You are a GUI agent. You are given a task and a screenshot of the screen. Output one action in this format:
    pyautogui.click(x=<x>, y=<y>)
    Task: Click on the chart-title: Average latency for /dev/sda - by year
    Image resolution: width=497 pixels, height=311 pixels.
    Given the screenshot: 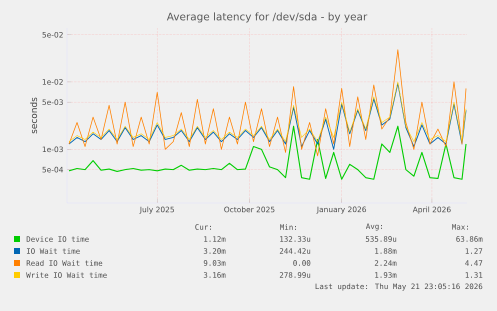 What is the action you would take?
    pyautogui.click(x=267, y=17)
    